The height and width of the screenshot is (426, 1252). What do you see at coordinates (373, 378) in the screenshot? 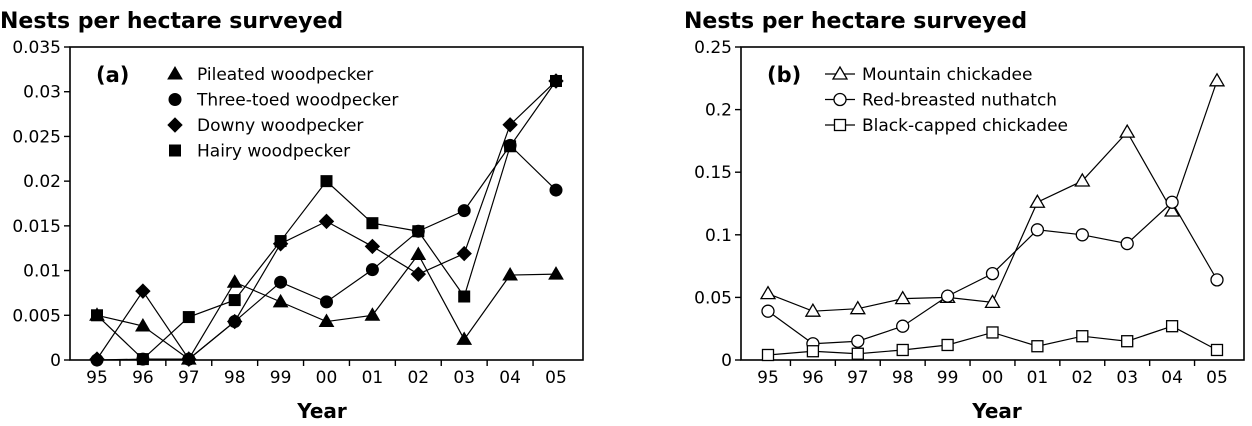
I see `x-tick-label: 01` at bounding box center [373, 378].